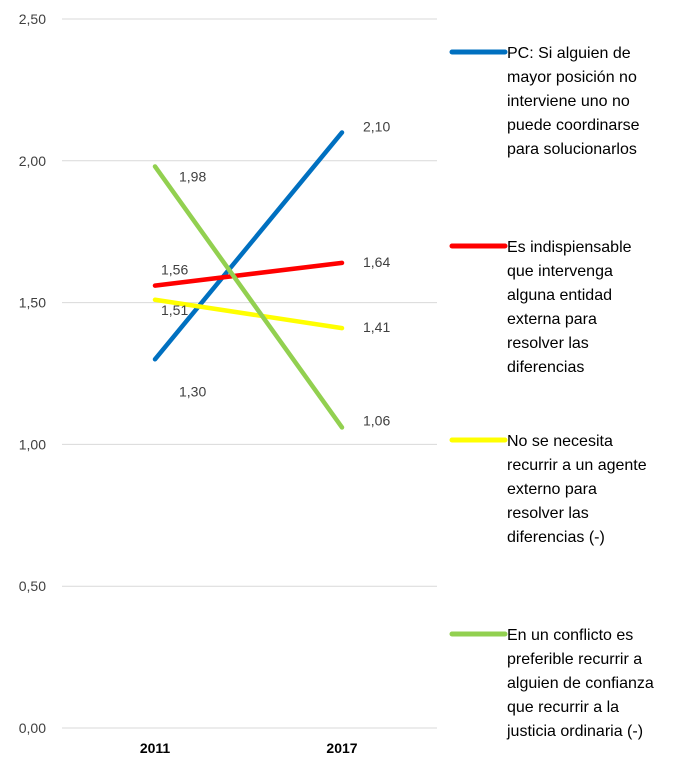 The width and height of the screenshot is (687, 765). Describe the element at coordinates (572, 77) in the screenshot. I see `legend-label-1: mayor posición no` at that location.